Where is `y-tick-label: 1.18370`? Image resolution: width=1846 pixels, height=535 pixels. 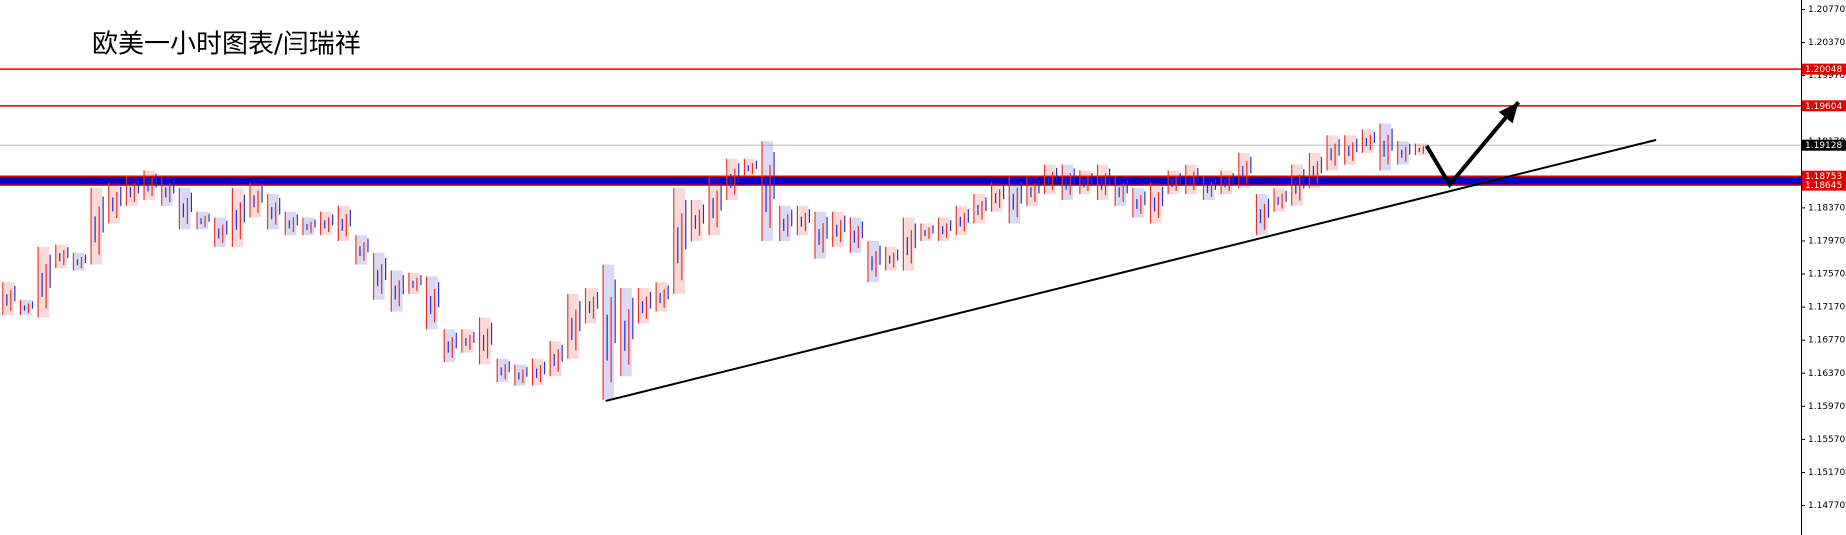 y-tick-label: 1.18370 is located at coordinates (1826, 208).